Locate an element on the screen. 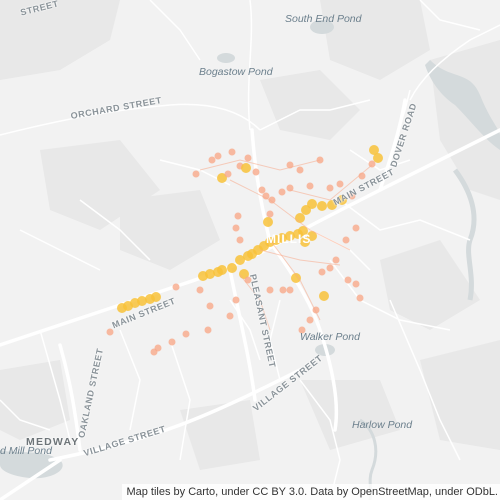 Image resolution: width=500 pixels, height=500 pixels. water-label-south-end-pond: South End Pond is located at coordinates (323, 19).